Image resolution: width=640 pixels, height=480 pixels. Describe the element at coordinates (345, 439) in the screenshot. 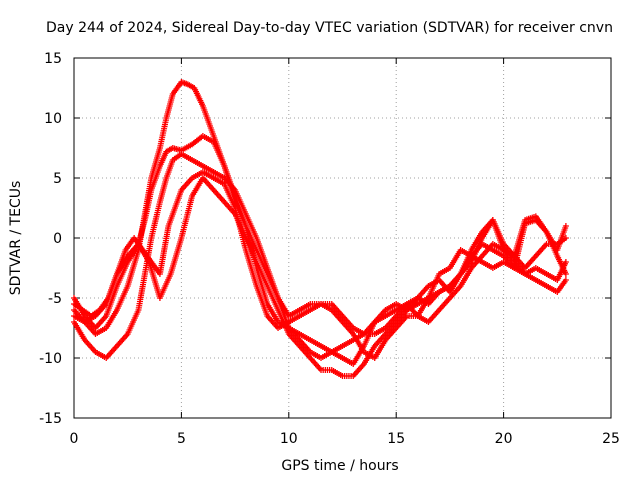

I see `x-axis-tick-labels: 0 5 10 15 20 25` at that location.